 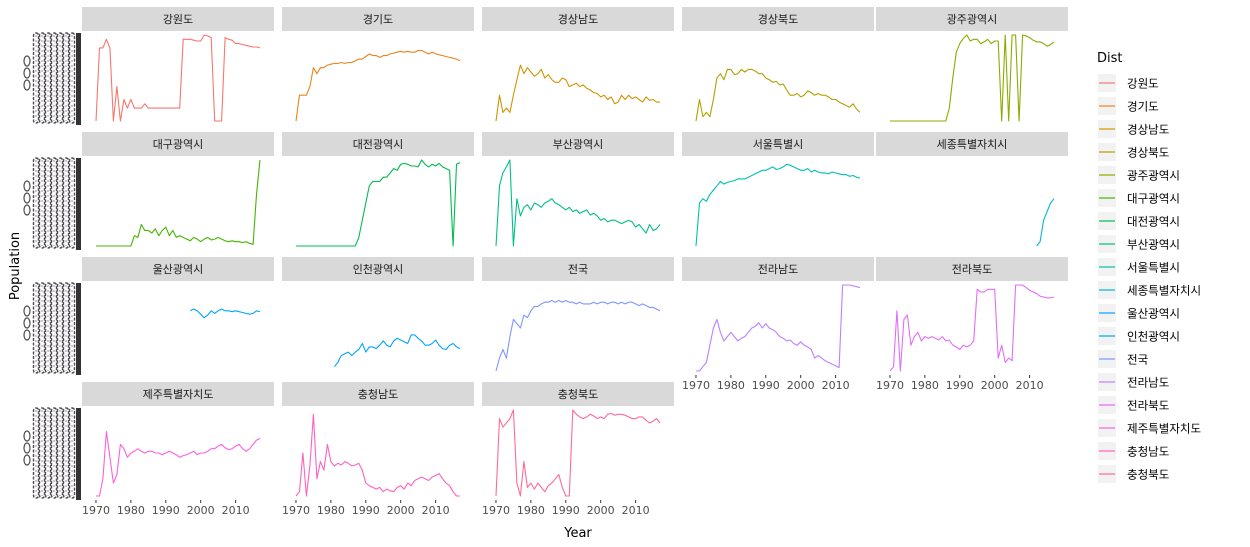 I want to click on facet-strip-label: 전라북도, so click(x=972, y=269).